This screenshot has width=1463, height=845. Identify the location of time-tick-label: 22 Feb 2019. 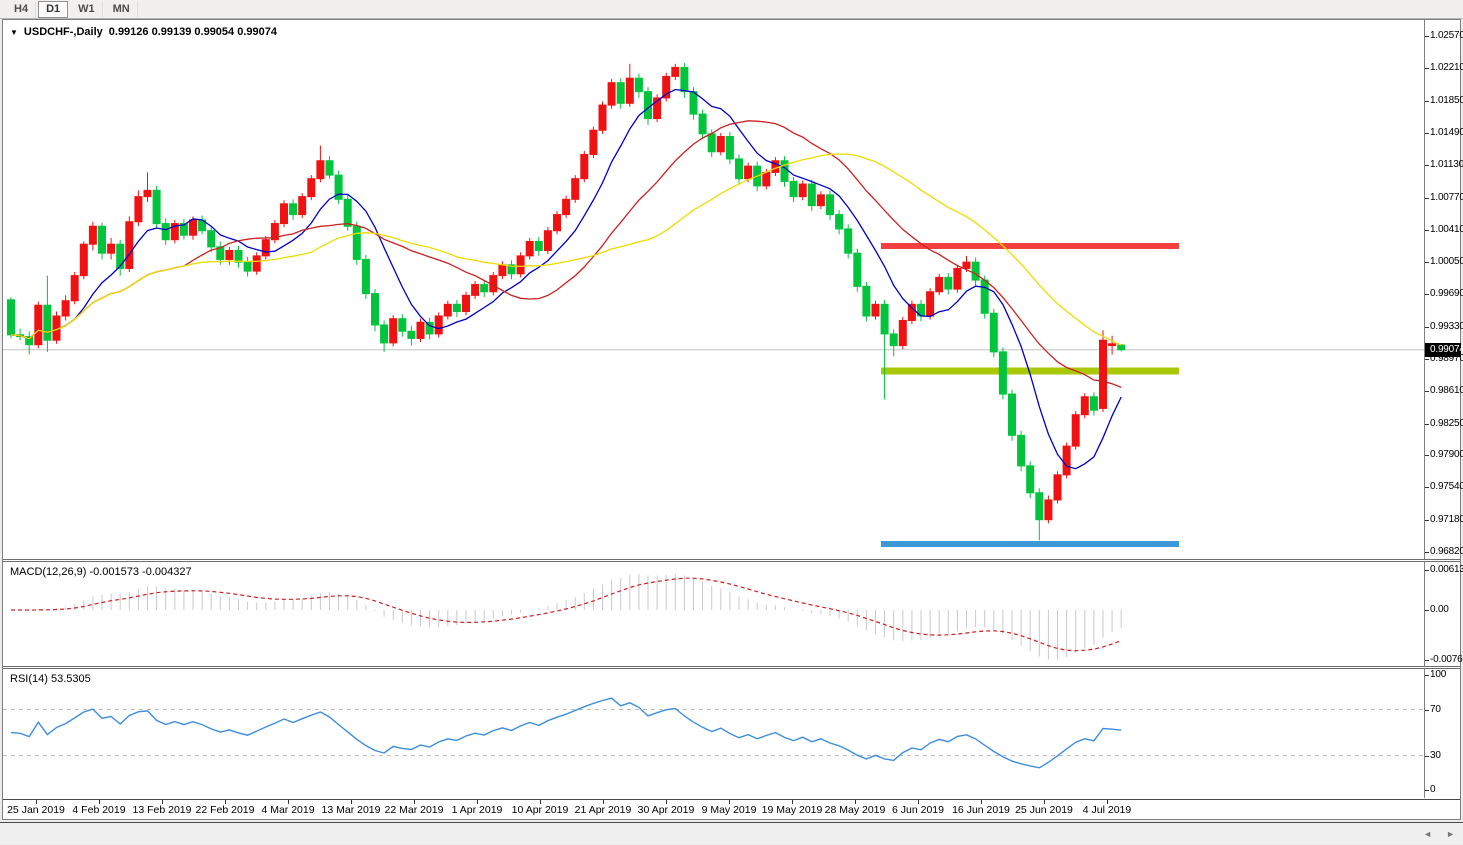
(225, 810).